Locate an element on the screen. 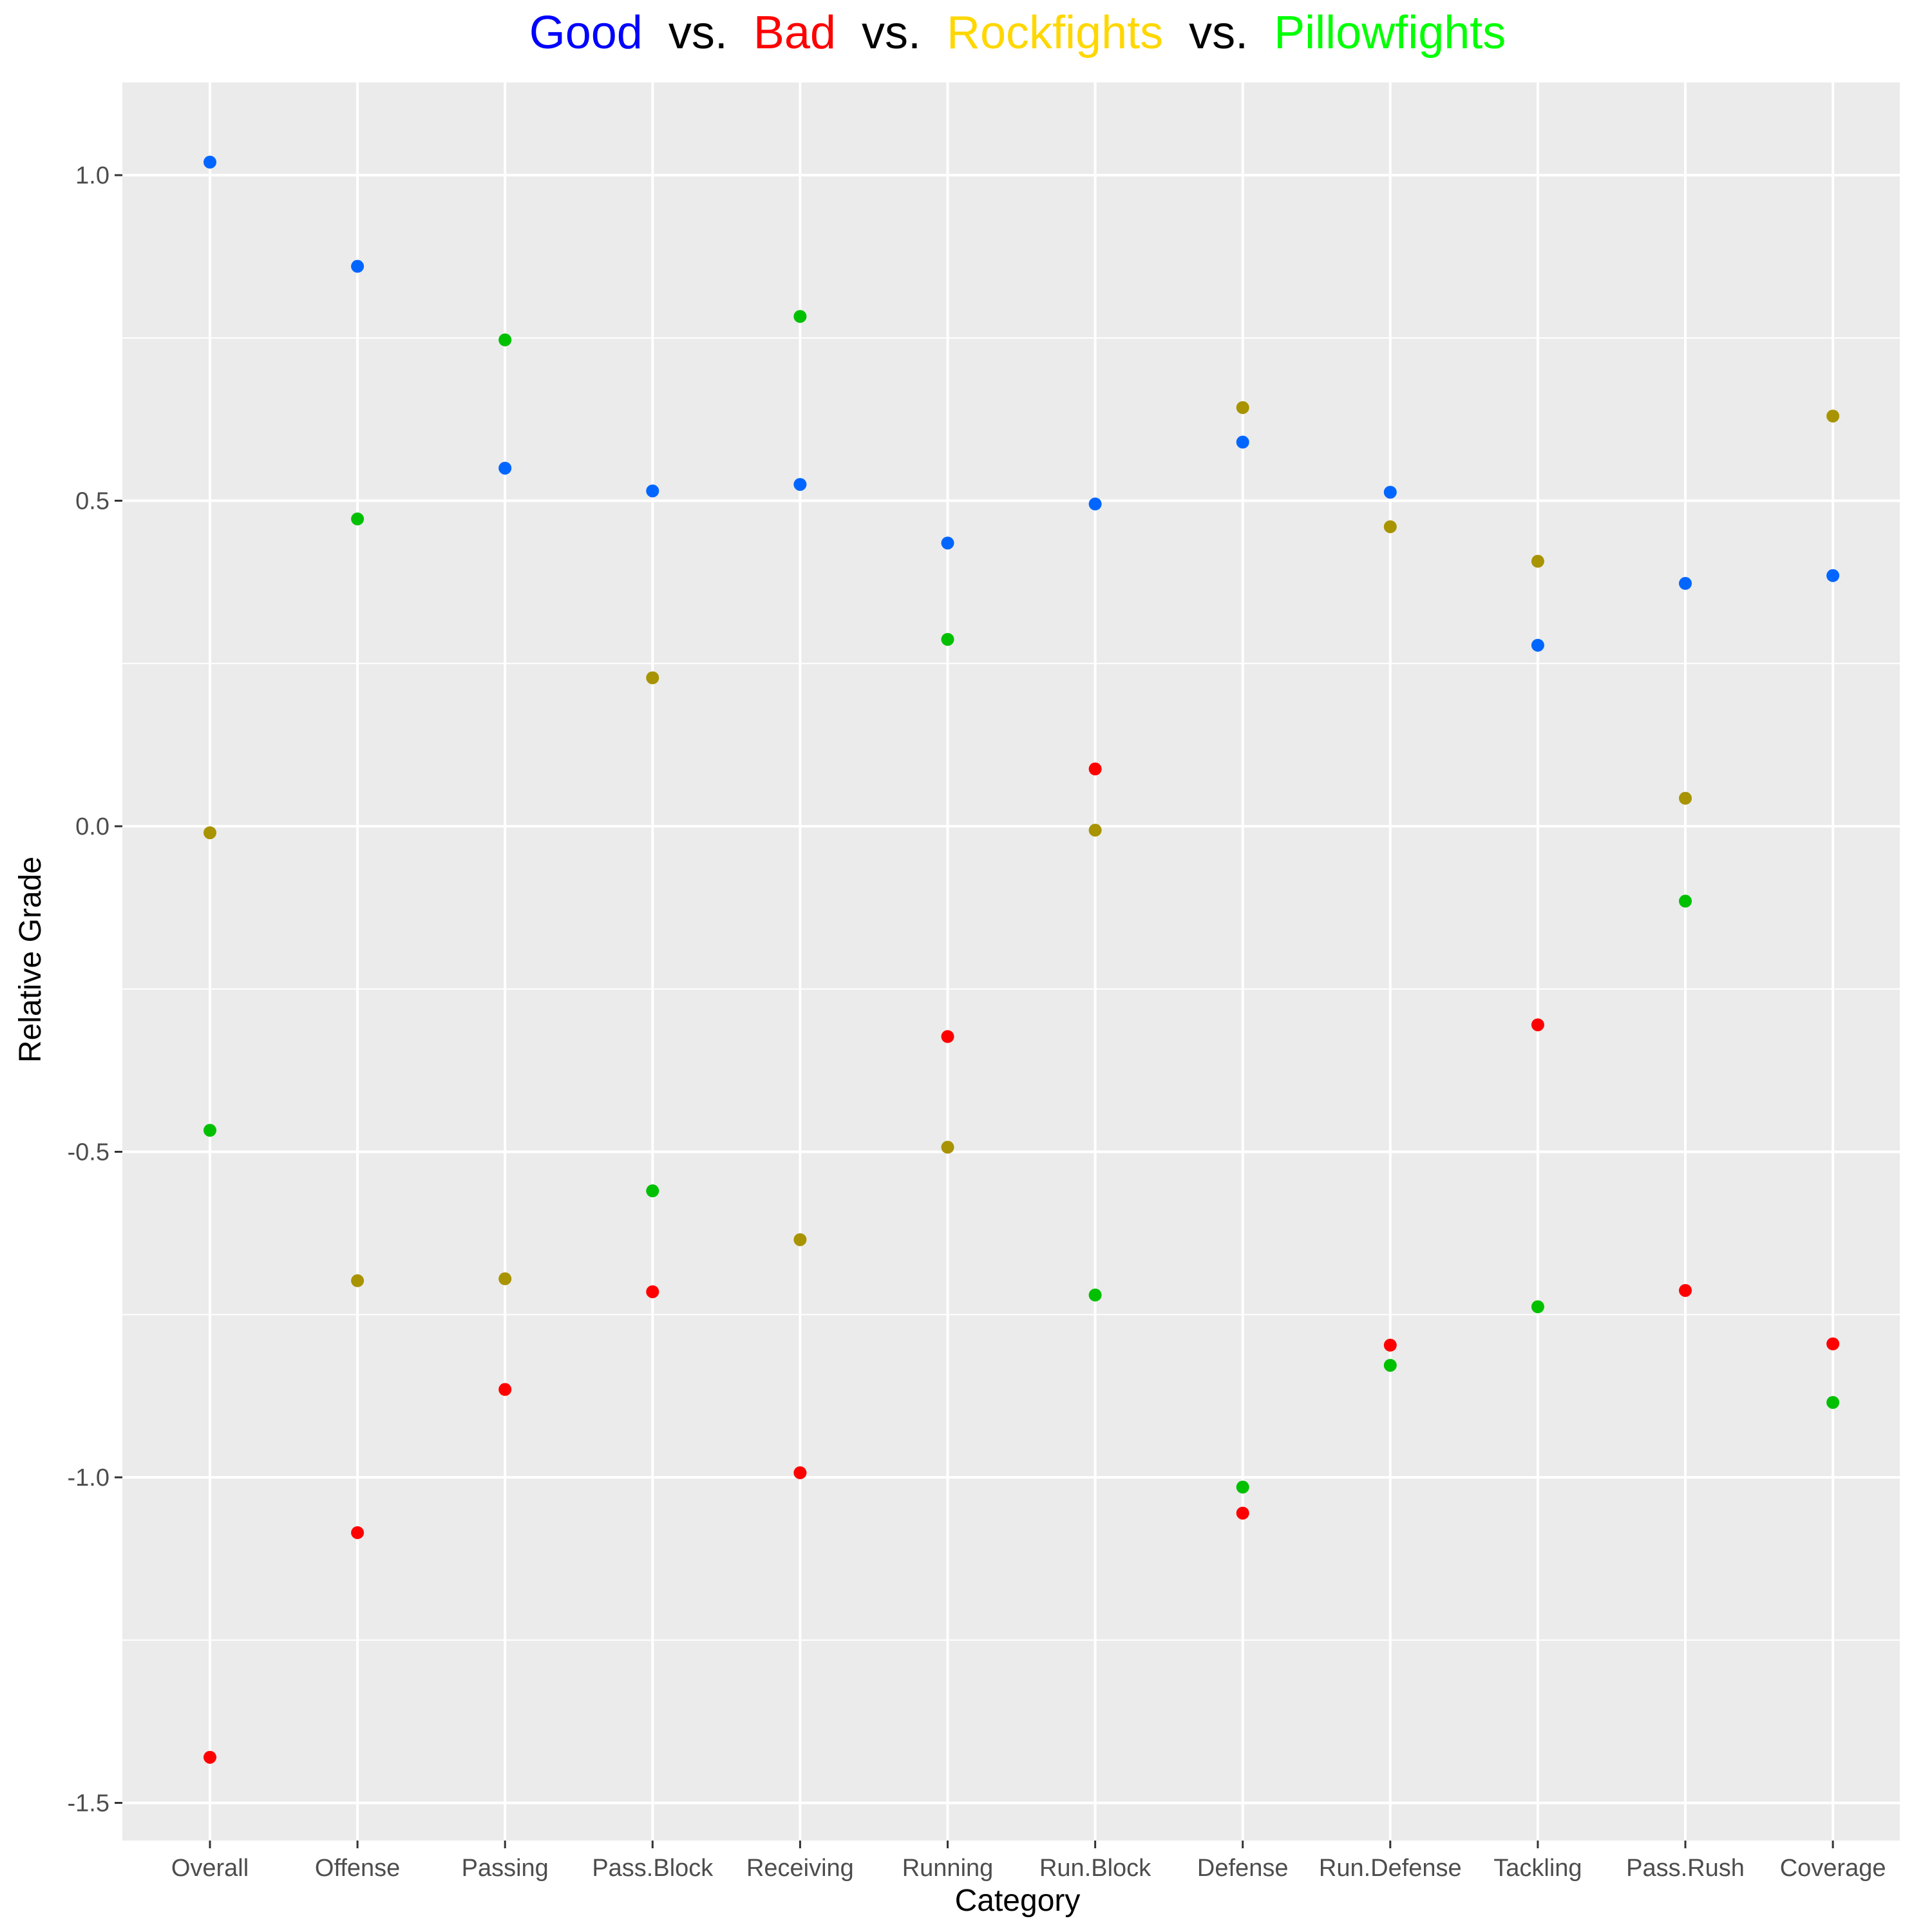 The width and height of the screenshot is (1932, 1932). x-tick-label: Defense is located at coordinates (1243, 1869).